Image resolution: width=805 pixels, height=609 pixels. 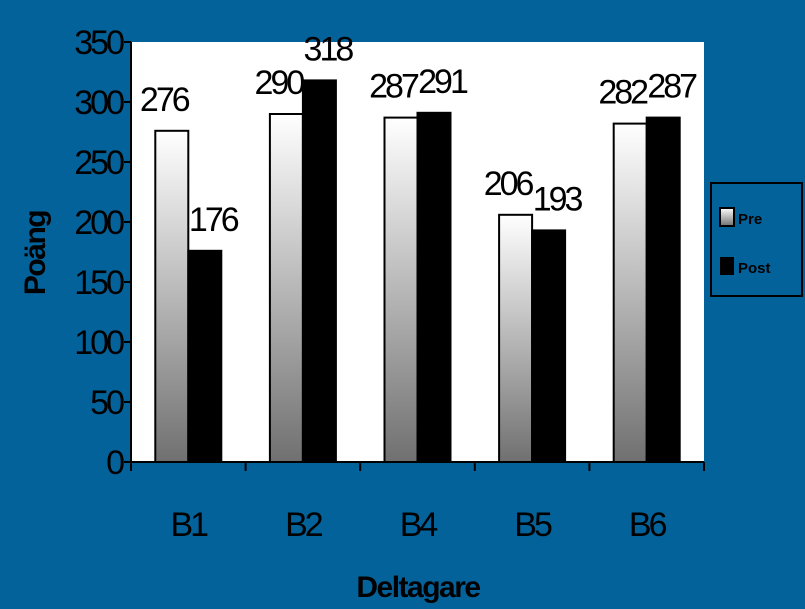 What do you see at coordinates (672, 87) in the screenshot?
I see `data-label-post-b6: 287` at bounding box center [672, 87].